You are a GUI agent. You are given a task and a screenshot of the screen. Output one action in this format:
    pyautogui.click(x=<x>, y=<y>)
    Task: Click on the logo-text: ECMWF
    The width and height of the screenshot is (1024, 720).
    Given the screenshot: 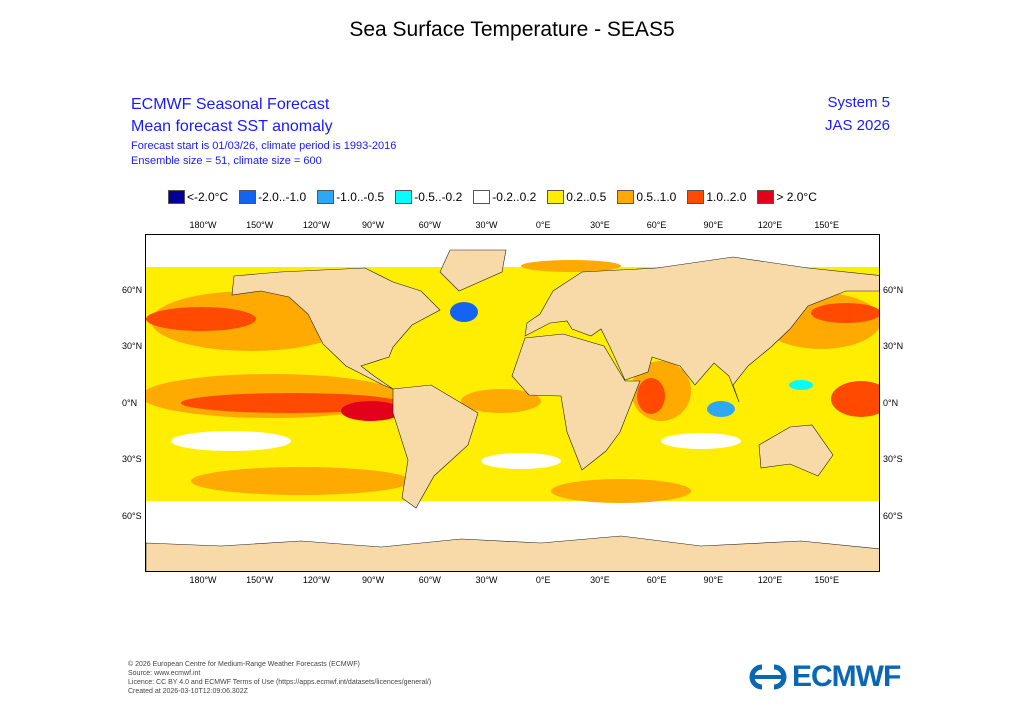 What is the action you would take?
    pyautogui.click(x=846, y=676)
    